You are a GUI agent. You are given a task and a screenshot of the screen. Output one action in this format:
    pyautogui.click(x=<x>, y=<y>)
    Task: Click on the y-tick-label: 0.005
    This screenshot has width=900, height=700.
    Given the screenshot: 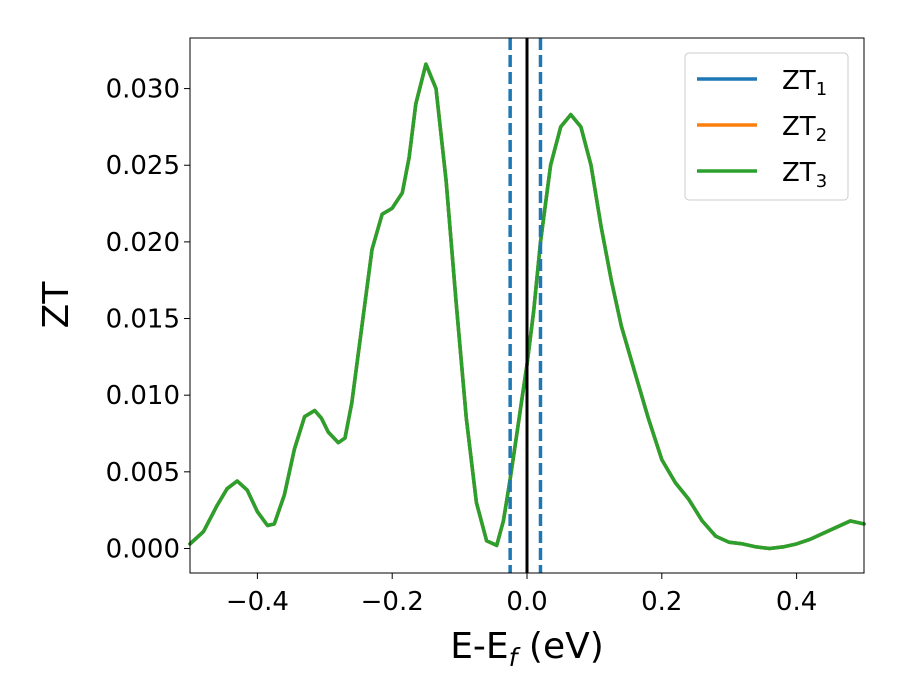 What is the action you would take?
    pyautogui.click(x=143, y=473)
    